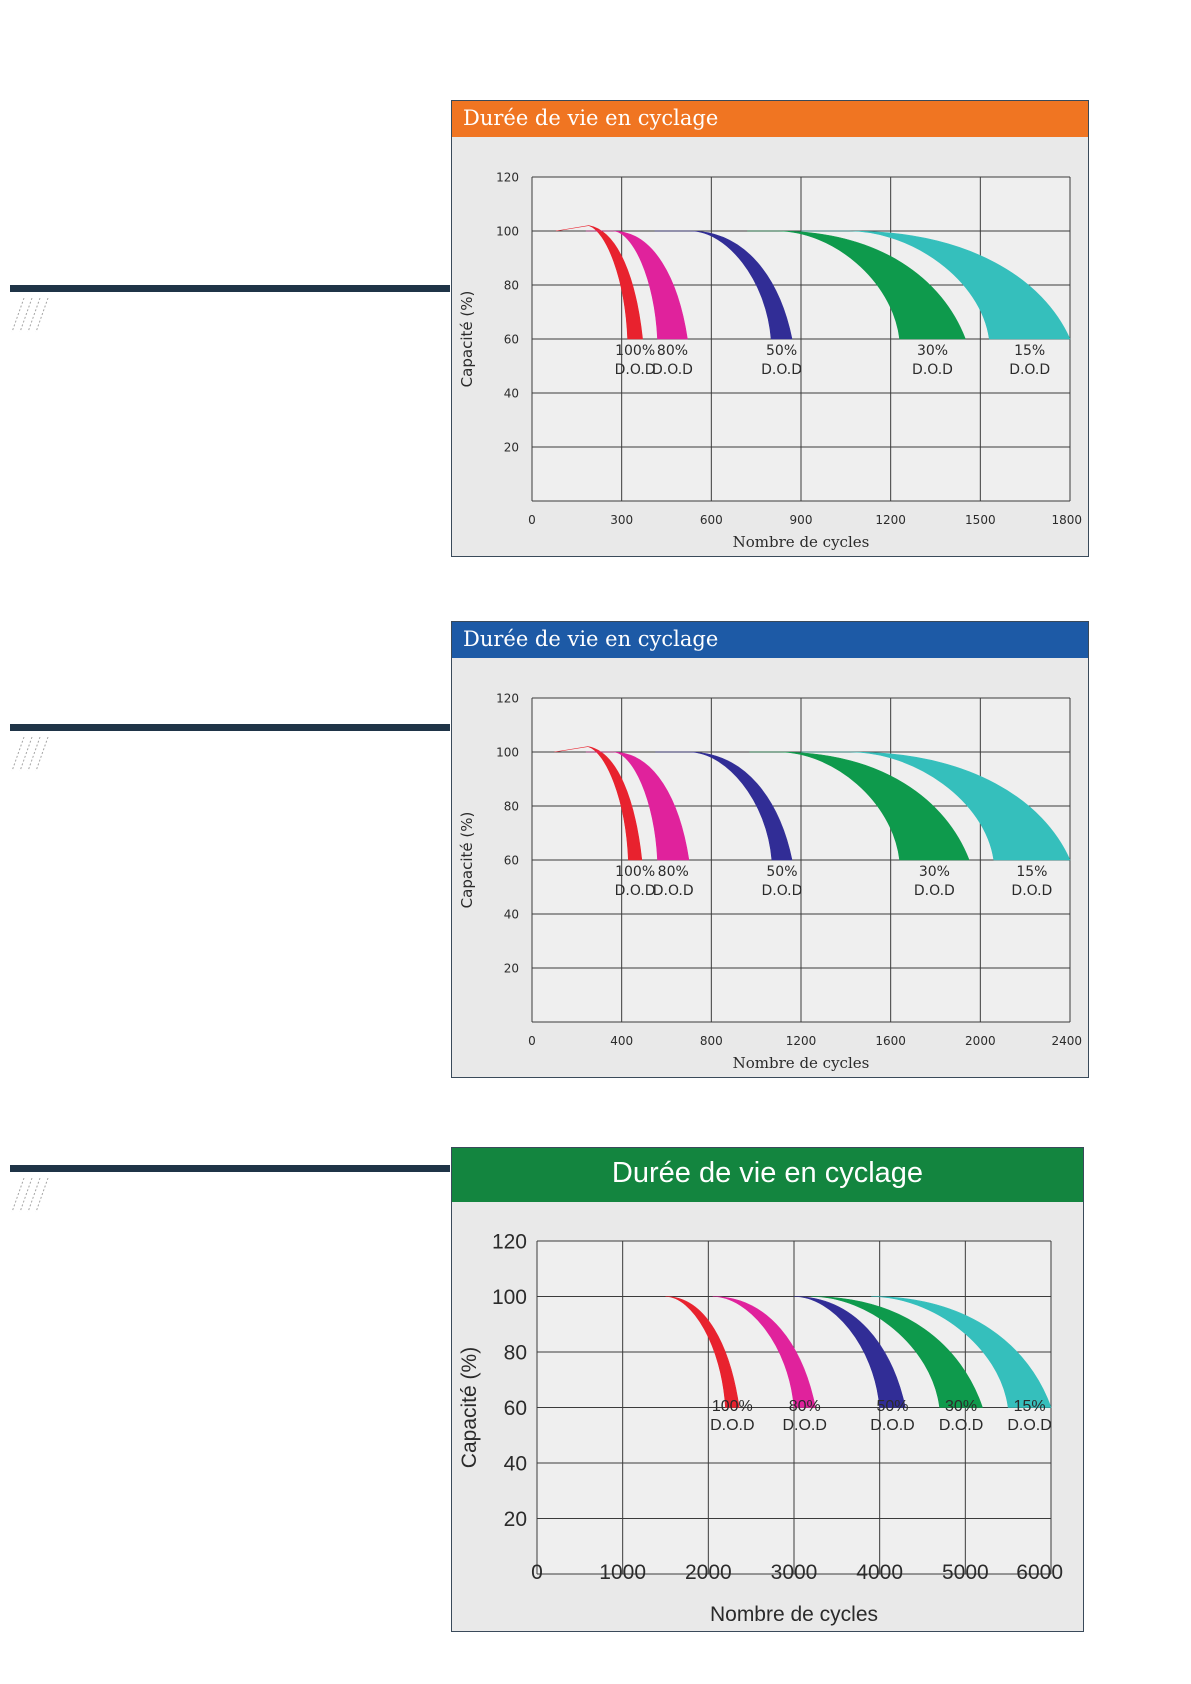 The height and width of the screenshot is (1684, 1191). Describe the element at coordinates (621, 1041) in the screenshot. I see `x-tick-label: 400` at that location.